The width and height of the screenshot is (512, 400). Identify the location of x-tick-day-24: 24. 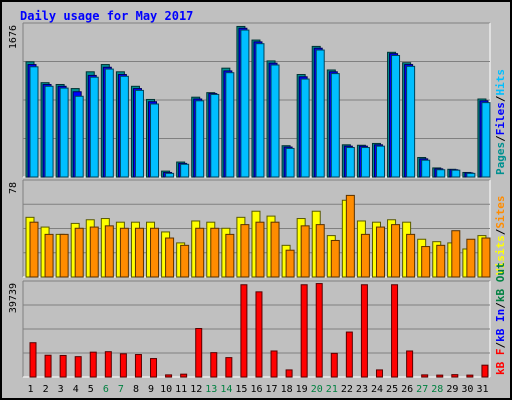
(377, 389).